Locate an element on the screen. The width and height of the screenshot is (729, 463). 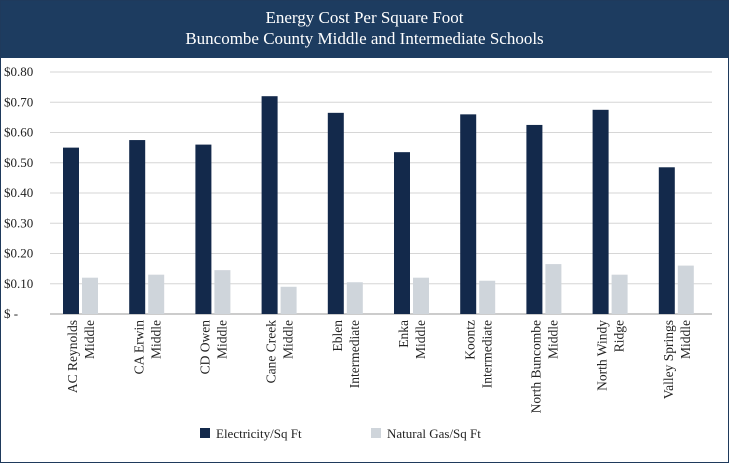
y-tick-label: $0.80 is located at coordinates (18, 71).